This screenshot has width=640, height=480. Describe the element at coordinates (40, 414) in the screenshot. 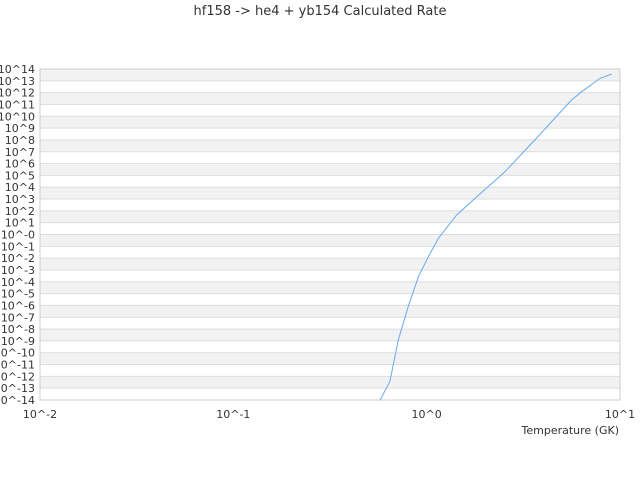

I see `x-tick-label: 10^-2` at that location.